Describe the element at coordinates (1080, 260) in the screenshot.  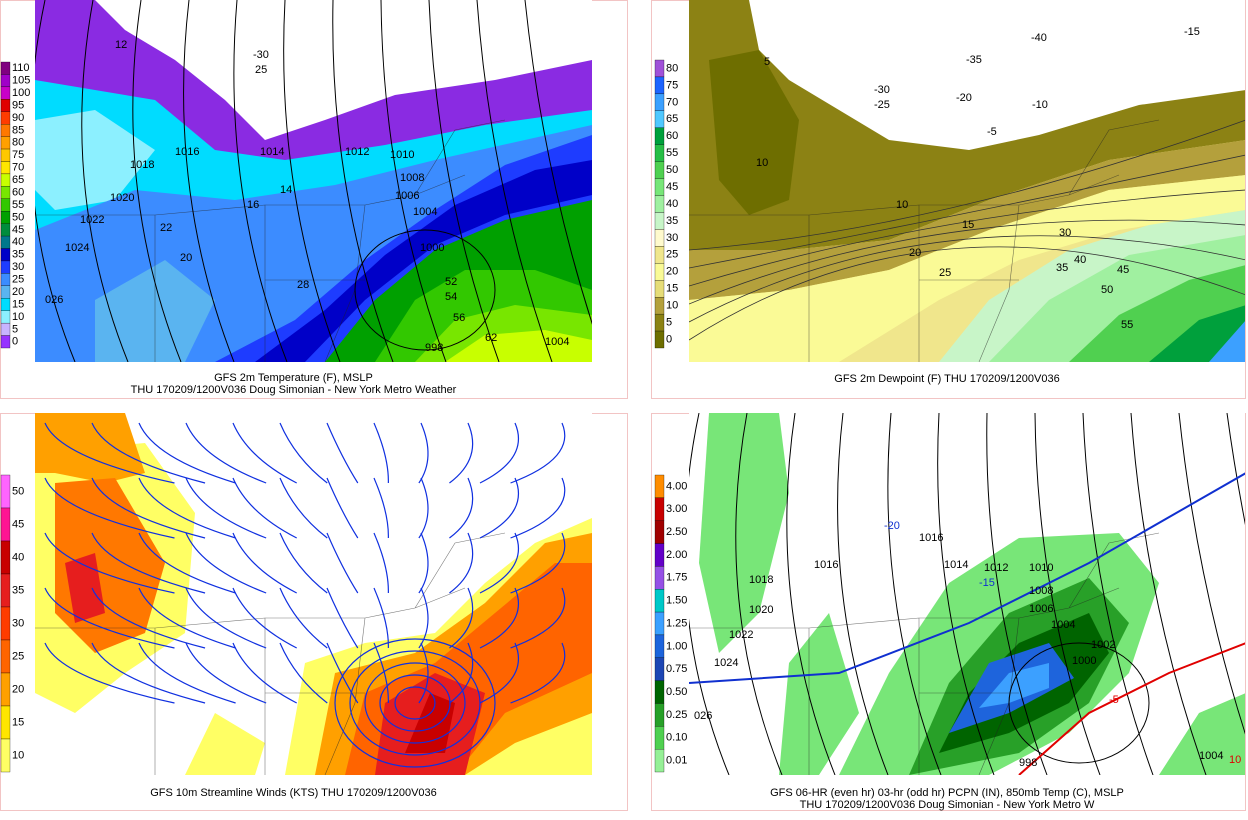
I see `contour-label: 40` at that location.